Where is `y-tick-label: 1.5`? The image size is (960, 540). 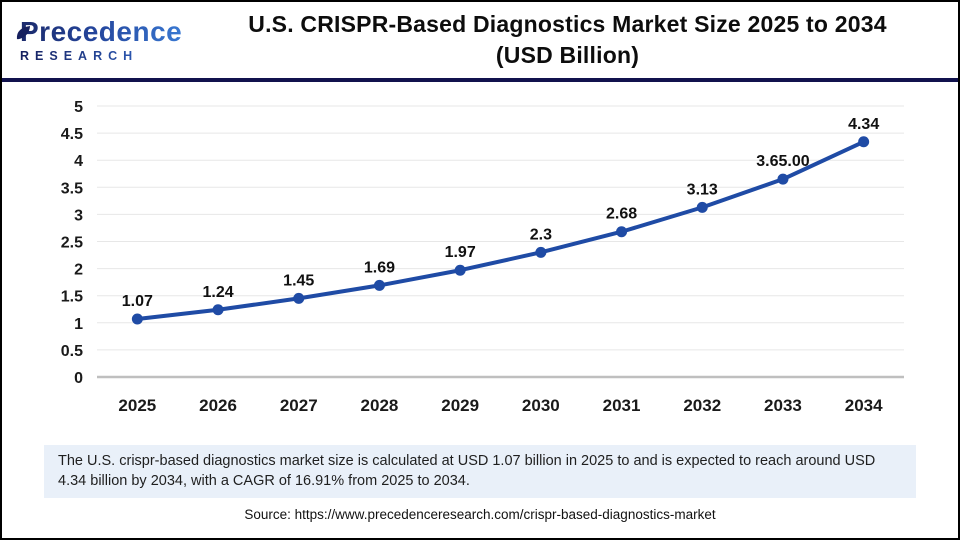
y-tick-label: 1.5 is located at coordinates (72, 297).